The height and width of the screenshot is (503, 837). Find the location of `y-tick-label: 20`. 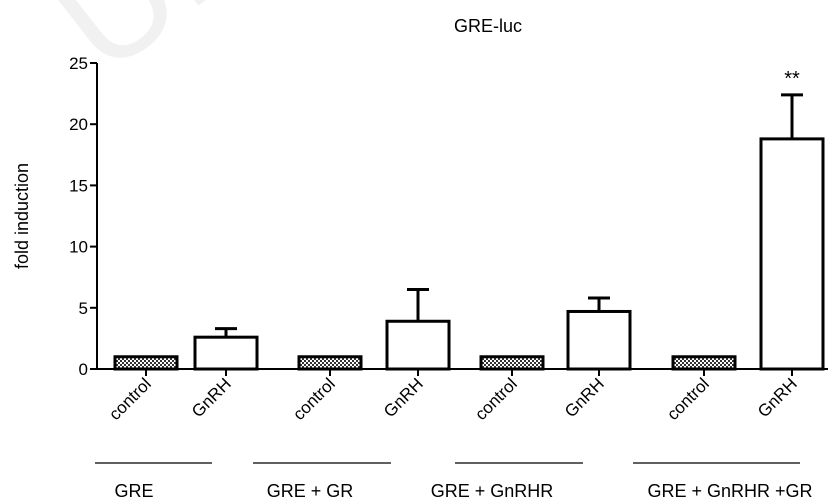

y-tick-label: 20 is located at coordinates (78, 124).